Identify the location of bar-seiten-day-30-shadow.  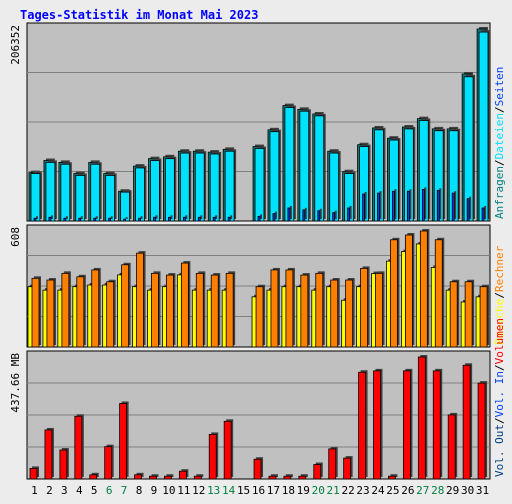
(470, 207).